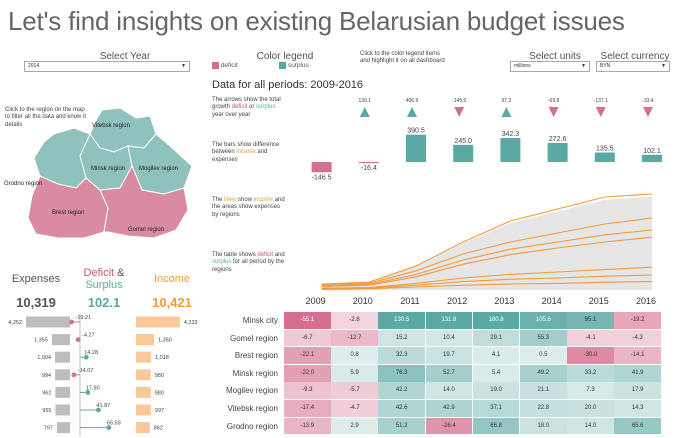  Describe the element at coordinates (637, 355) in the screenshot. I see `table-cell: -14.1` at that location.